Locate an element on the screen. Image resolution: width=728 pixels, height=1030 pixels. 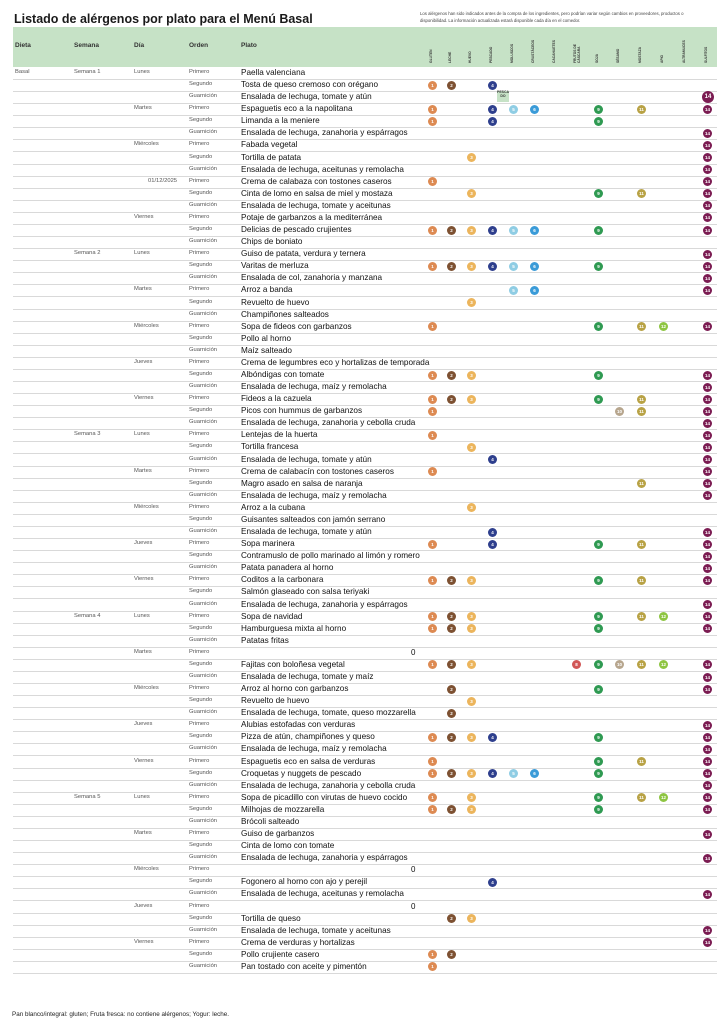
dish-name: Varitas de merluza is located at coordinates (275, 266).